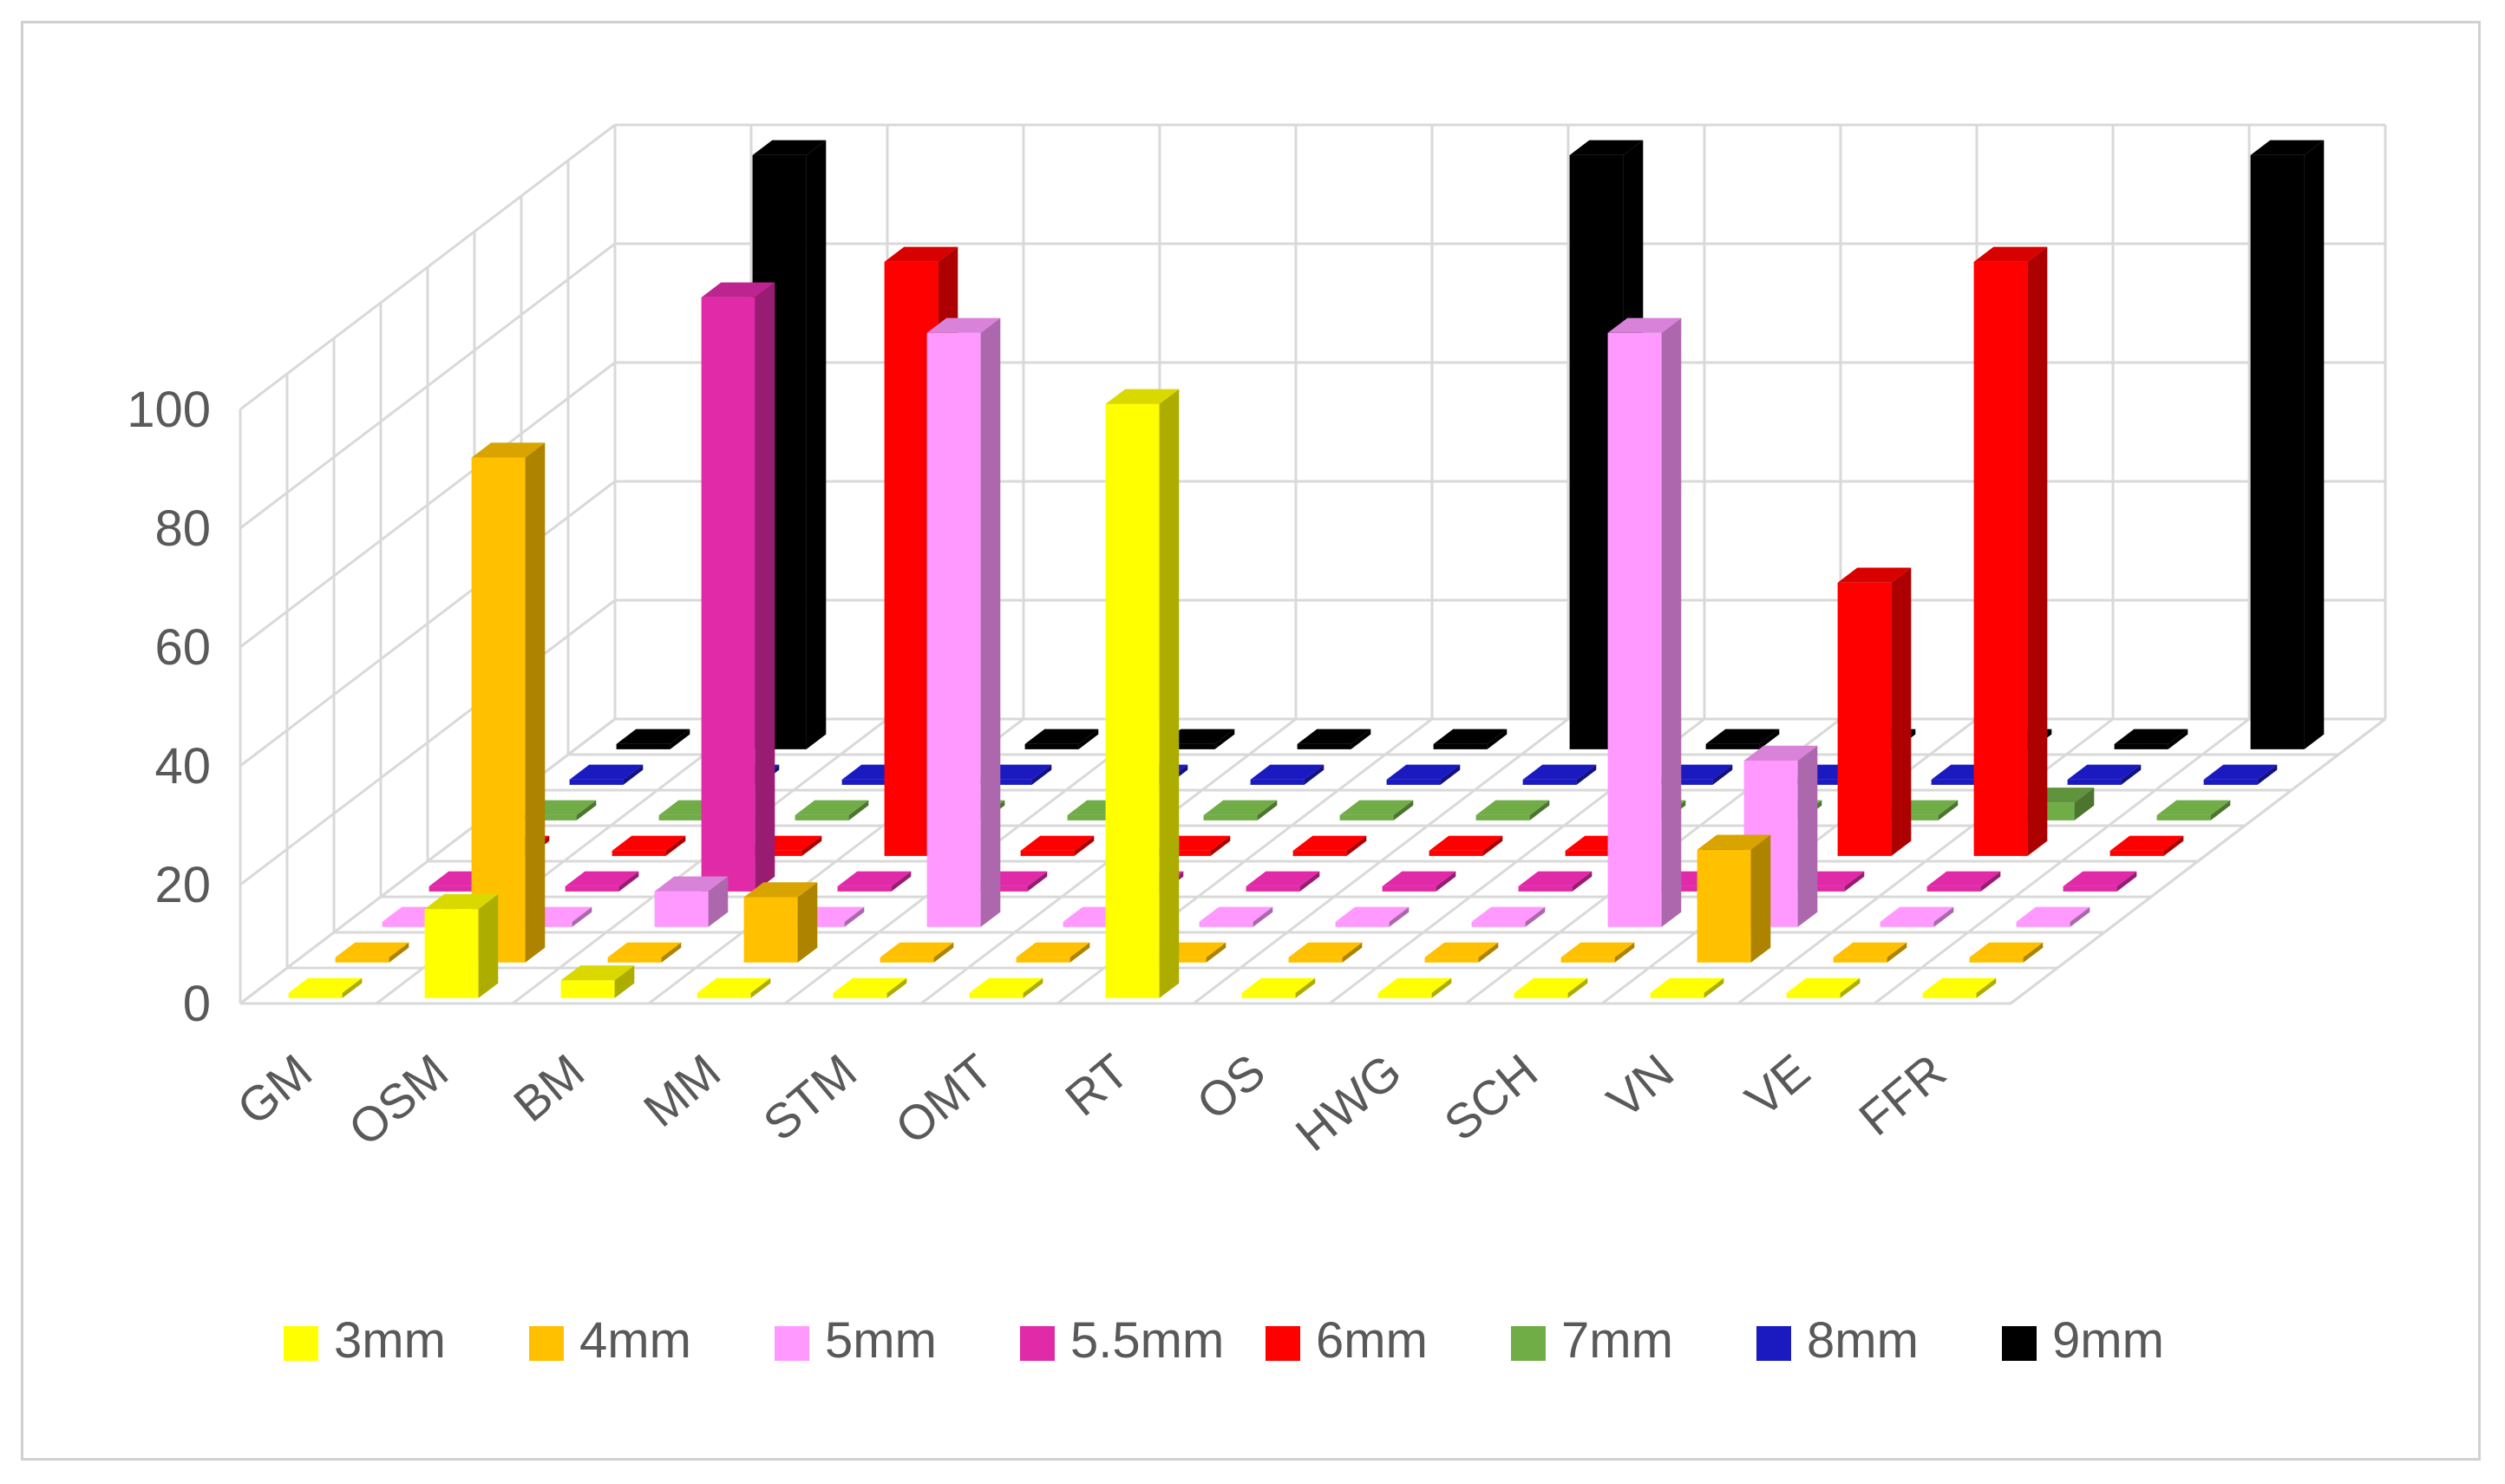 This screenshot has height=1484, width=2505. What do you see at coordinates (1925, 861) in the screenshot?
I see `floor-depth-gridline` at bounding box center [1925, 861].